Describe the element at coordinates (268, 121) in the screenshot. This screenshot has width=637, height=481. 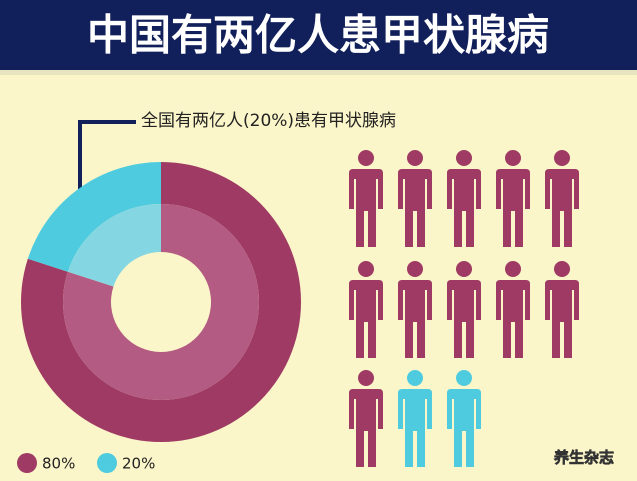
I see `annotation: 全国有两亿人(20%)患有甲状腺病` at that location.